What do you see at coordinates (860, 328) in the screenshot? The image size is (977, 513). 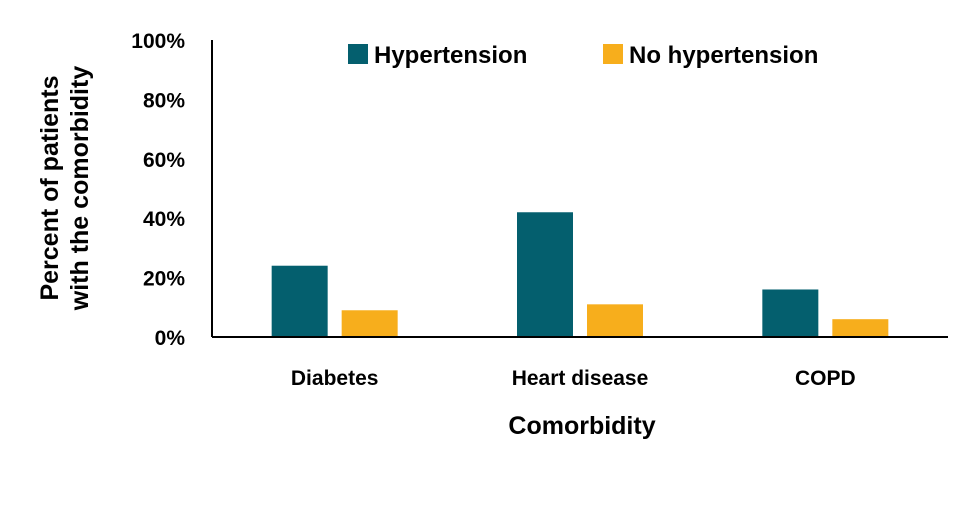 I see `bar-copd-no-hypertension` at bounding box center [860, 328].